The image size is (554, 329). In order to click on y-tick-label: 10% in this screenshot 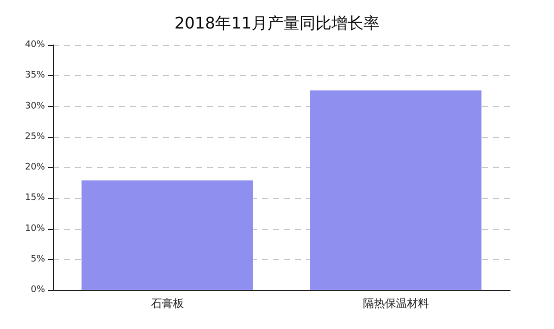, I will do `click(35, 229)`.